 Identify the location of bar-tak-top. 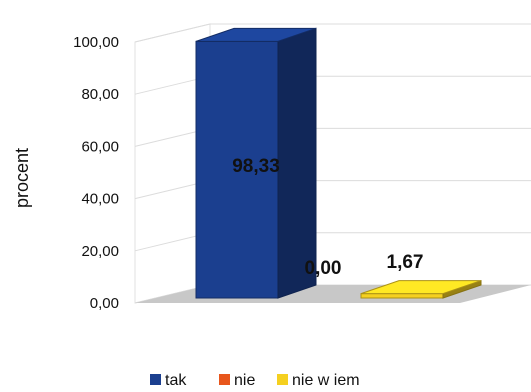
(256, 34).